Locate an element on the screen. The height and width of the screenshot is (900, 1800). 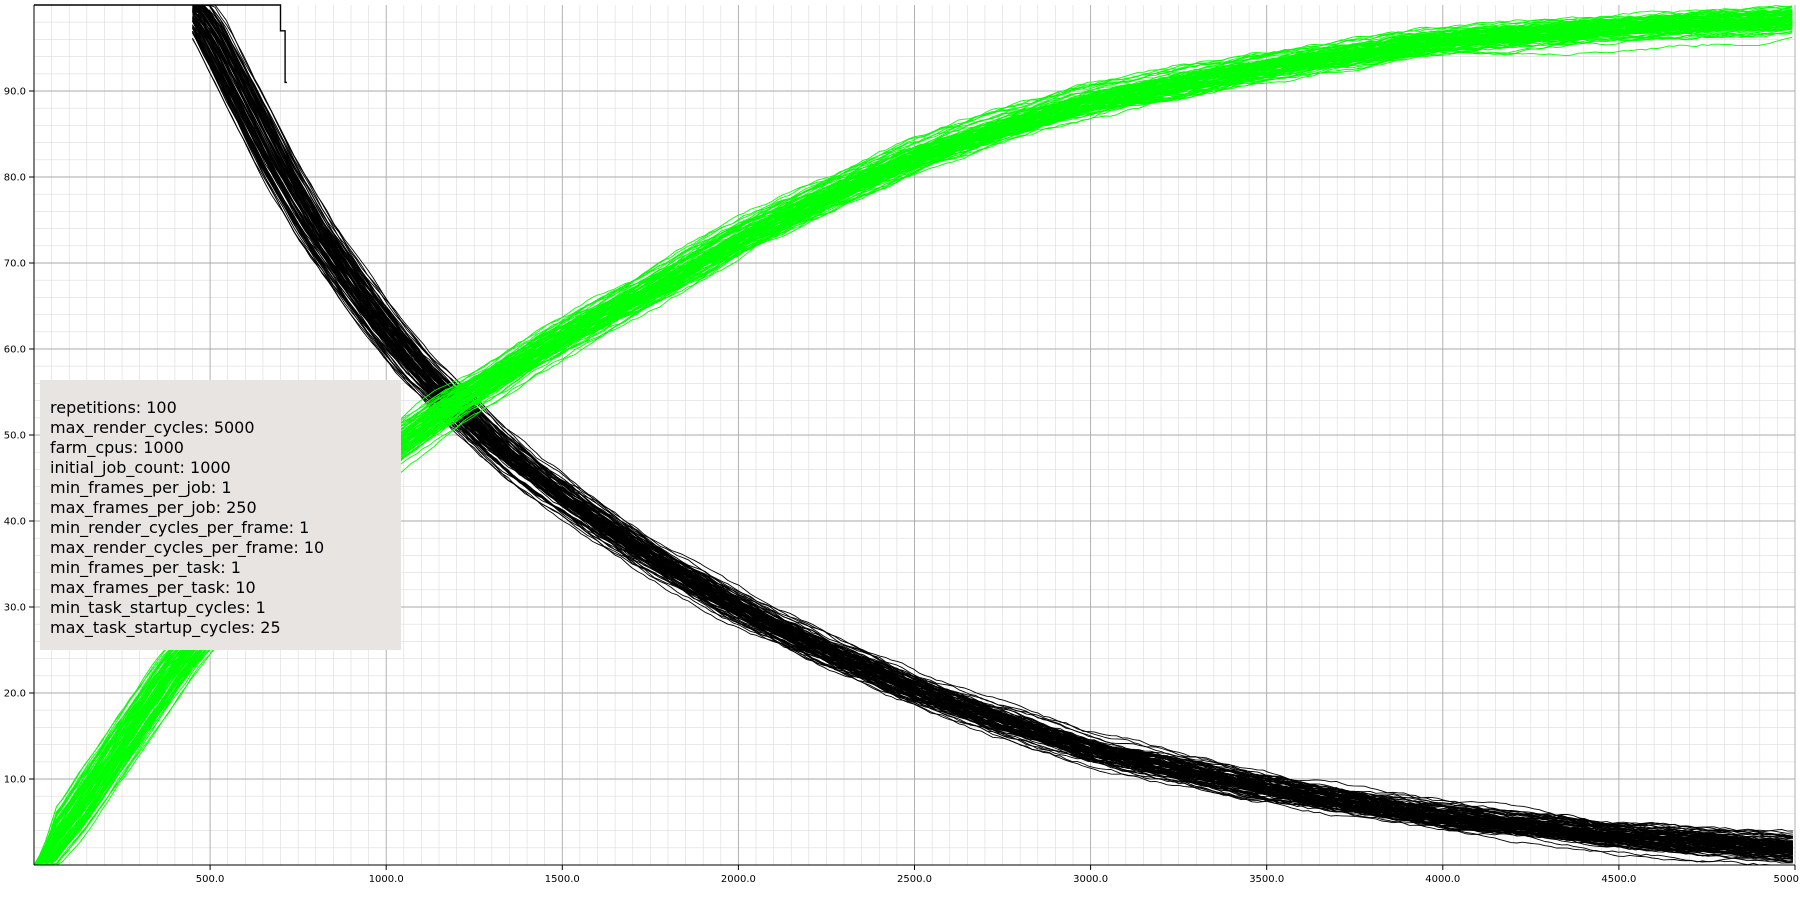
legend-entry: min_frames_per_task: 1 is located at coordinates (145, 568).